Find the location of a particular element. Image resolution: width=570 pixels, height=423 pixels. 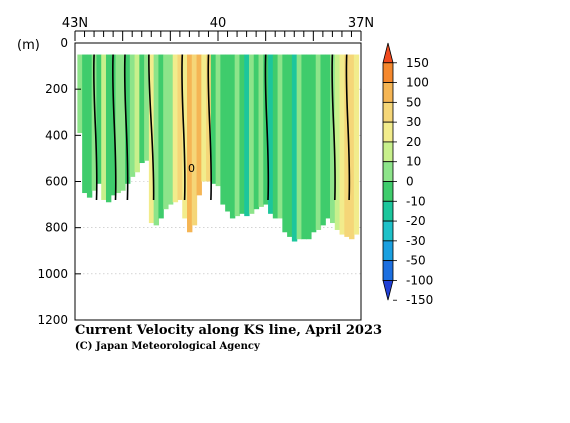

depth-unit-label: (m) is located at coordinates (28, 45).